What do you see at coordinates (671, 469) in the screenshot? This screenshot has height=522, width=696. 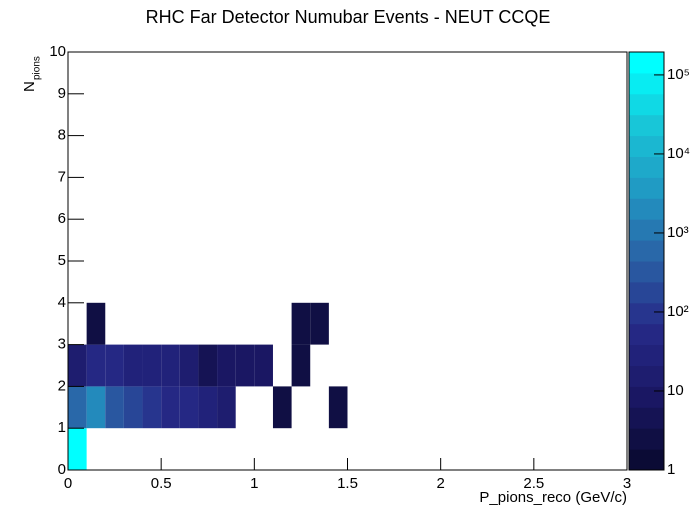 I see `z-tick-label: 1` at bounding box center [671, 469].